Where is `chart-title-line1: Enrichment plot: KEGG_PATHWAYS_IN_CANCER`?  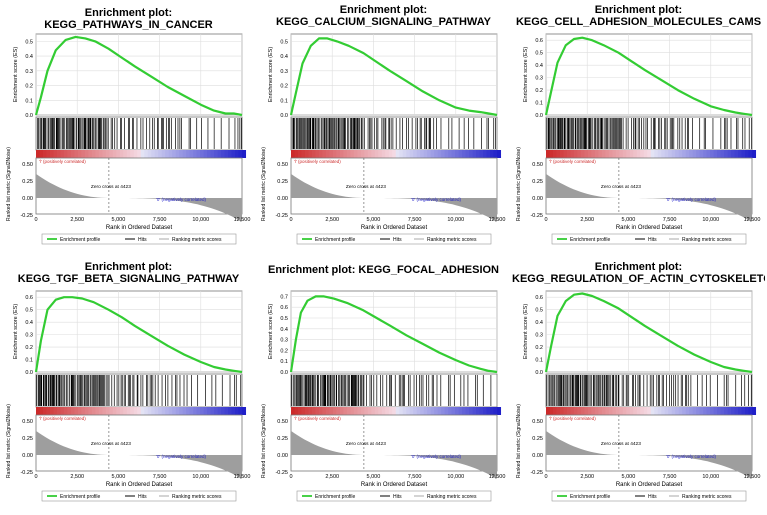
chart-title-line1: Enrichment plot: KEGG_PATHWAYS_IN_CANCER is located at coordinates (128, 19).